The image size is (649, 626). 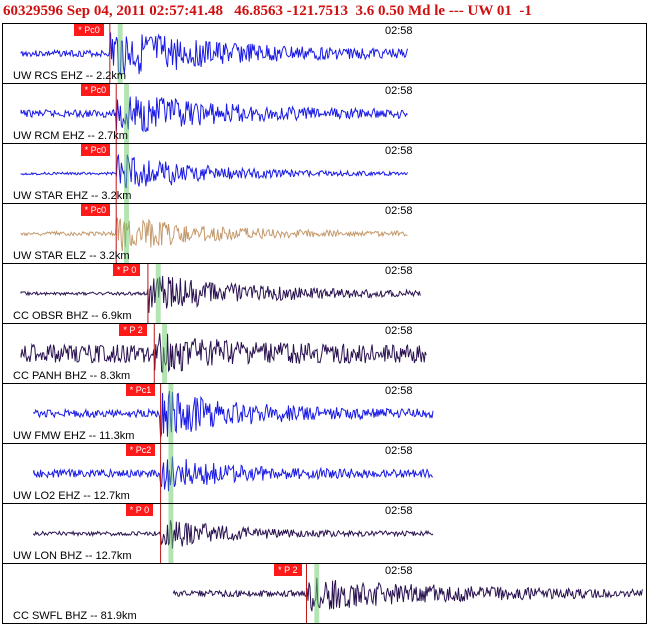 I want to click on pick-label: * Pc2, so click(x=140, y=450).